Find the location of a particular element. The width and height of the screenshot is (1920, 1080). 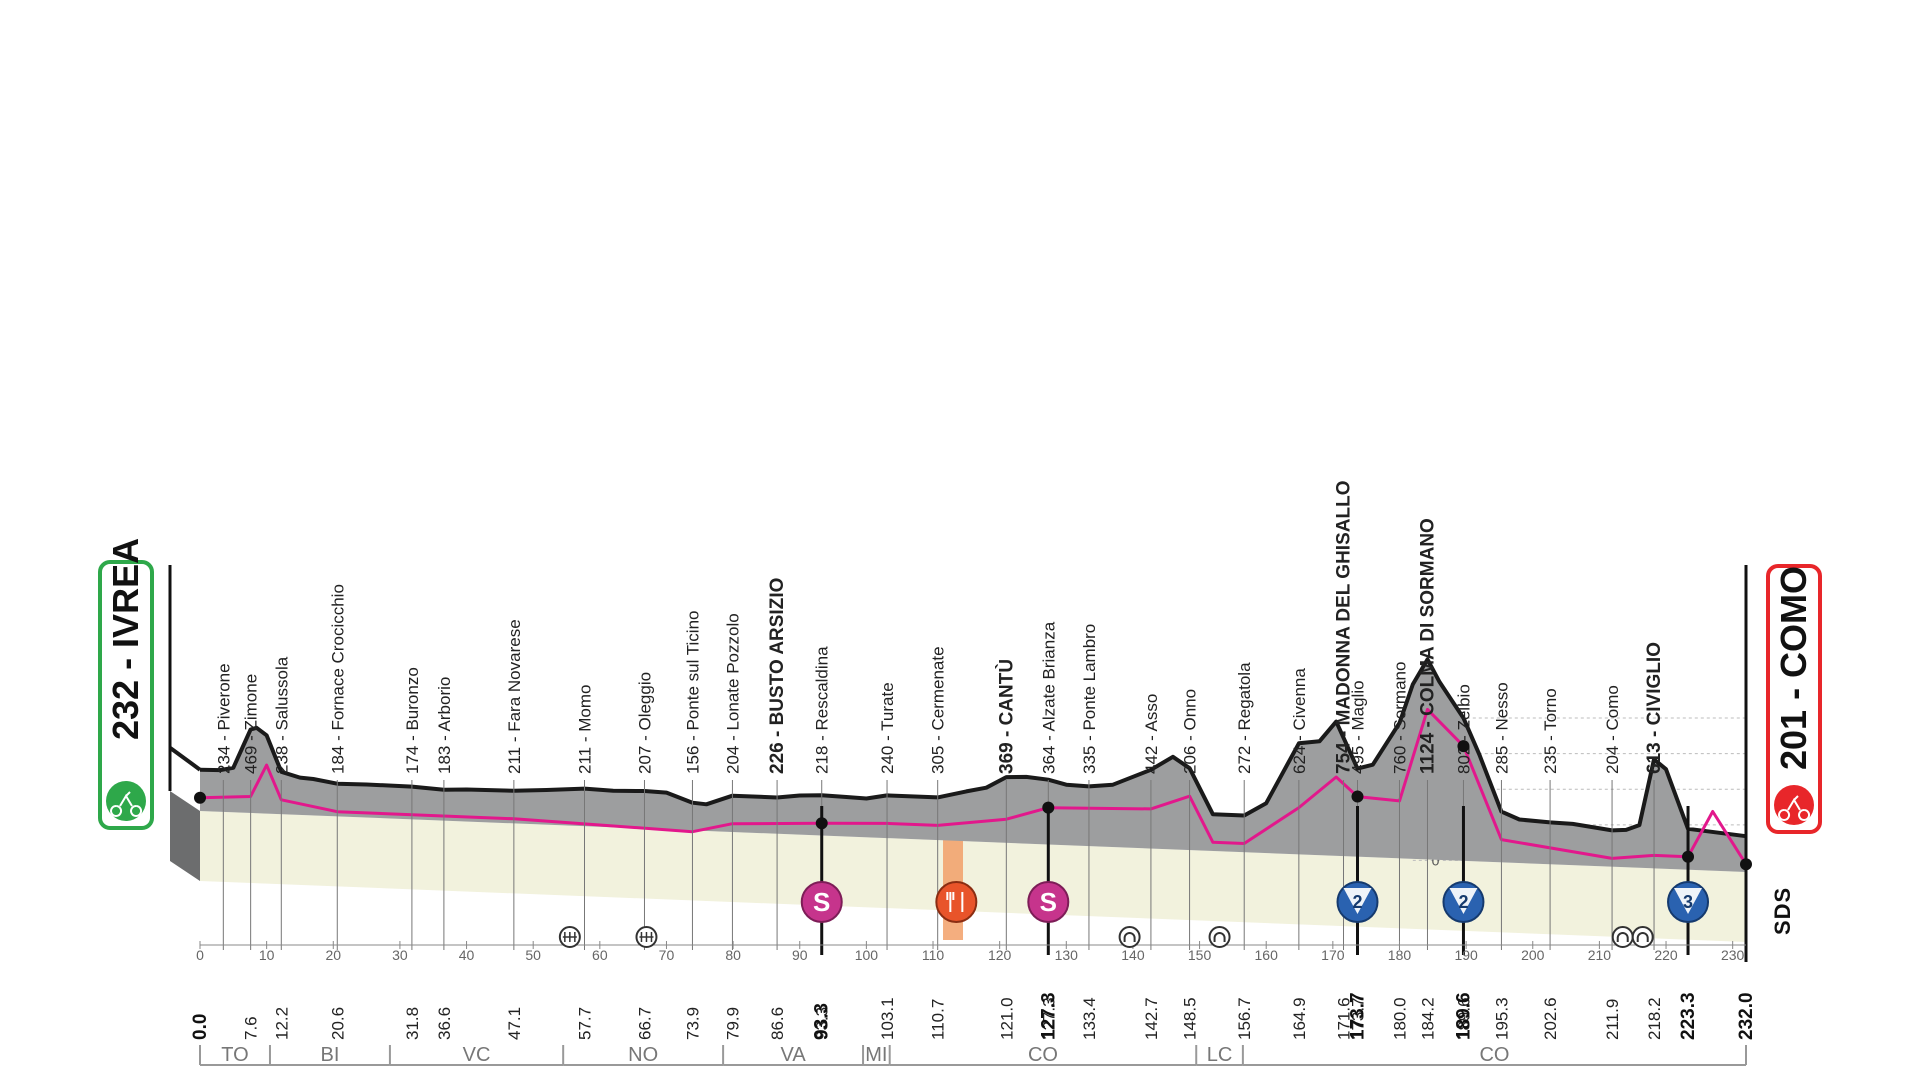

kom-marker-label: 2 is located at coordinates (1463, 902).